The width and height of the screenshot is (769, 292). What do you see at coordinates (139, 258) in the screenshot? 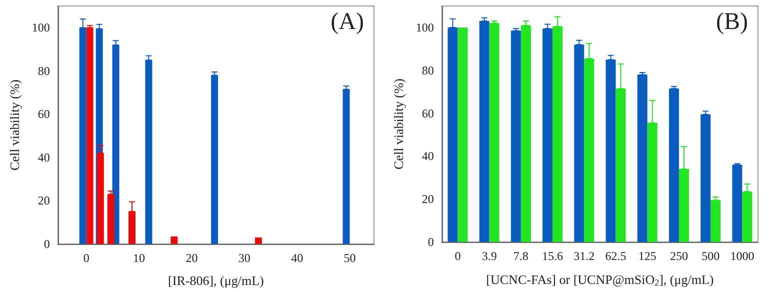
I see `x-tick-label: 10` at bounding box center [139, 258].